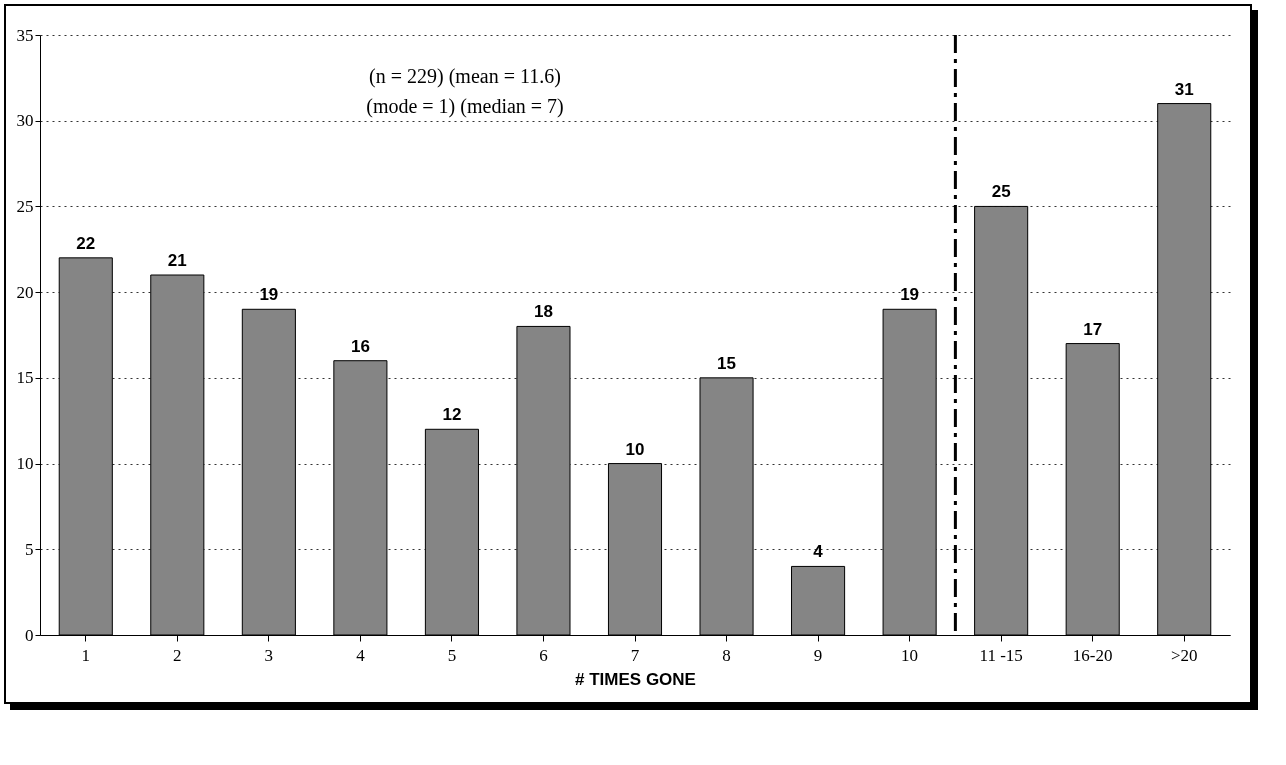 The image size is (1286, 765). Describe the element at coordinates (25, 292) in the screenshot. I see `y-tick-label: 20` at that location.